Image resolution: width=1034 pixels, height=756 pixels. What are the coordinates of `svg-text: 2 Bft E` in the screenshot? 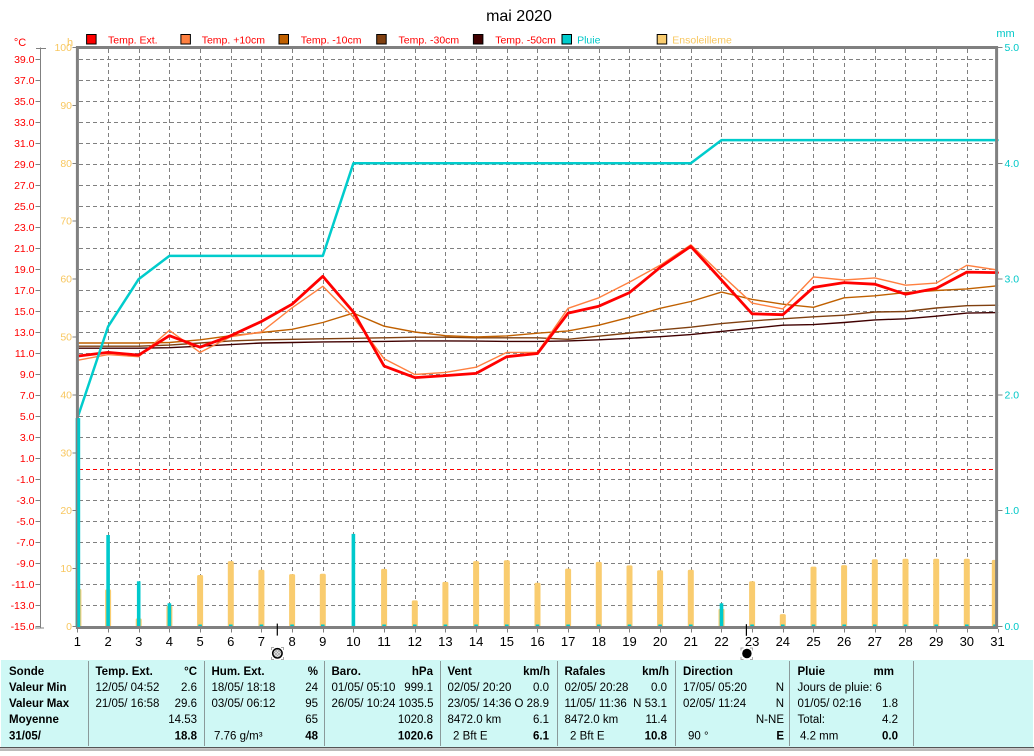 It's located at (587, 737).